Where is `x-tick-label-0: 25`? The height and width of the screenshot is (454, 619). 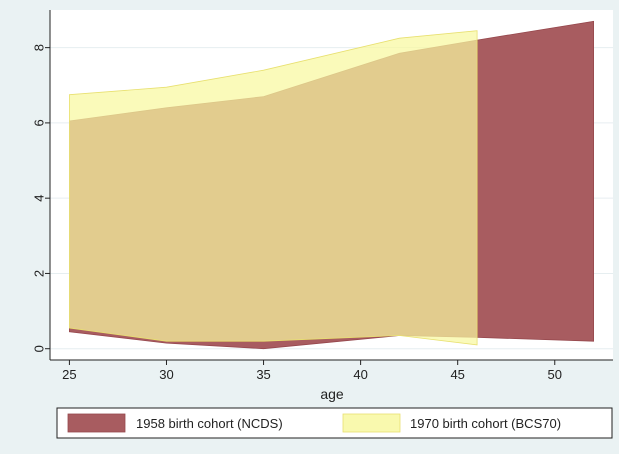
x-tick-label-0: 25 is located at coordinates (69, 374).